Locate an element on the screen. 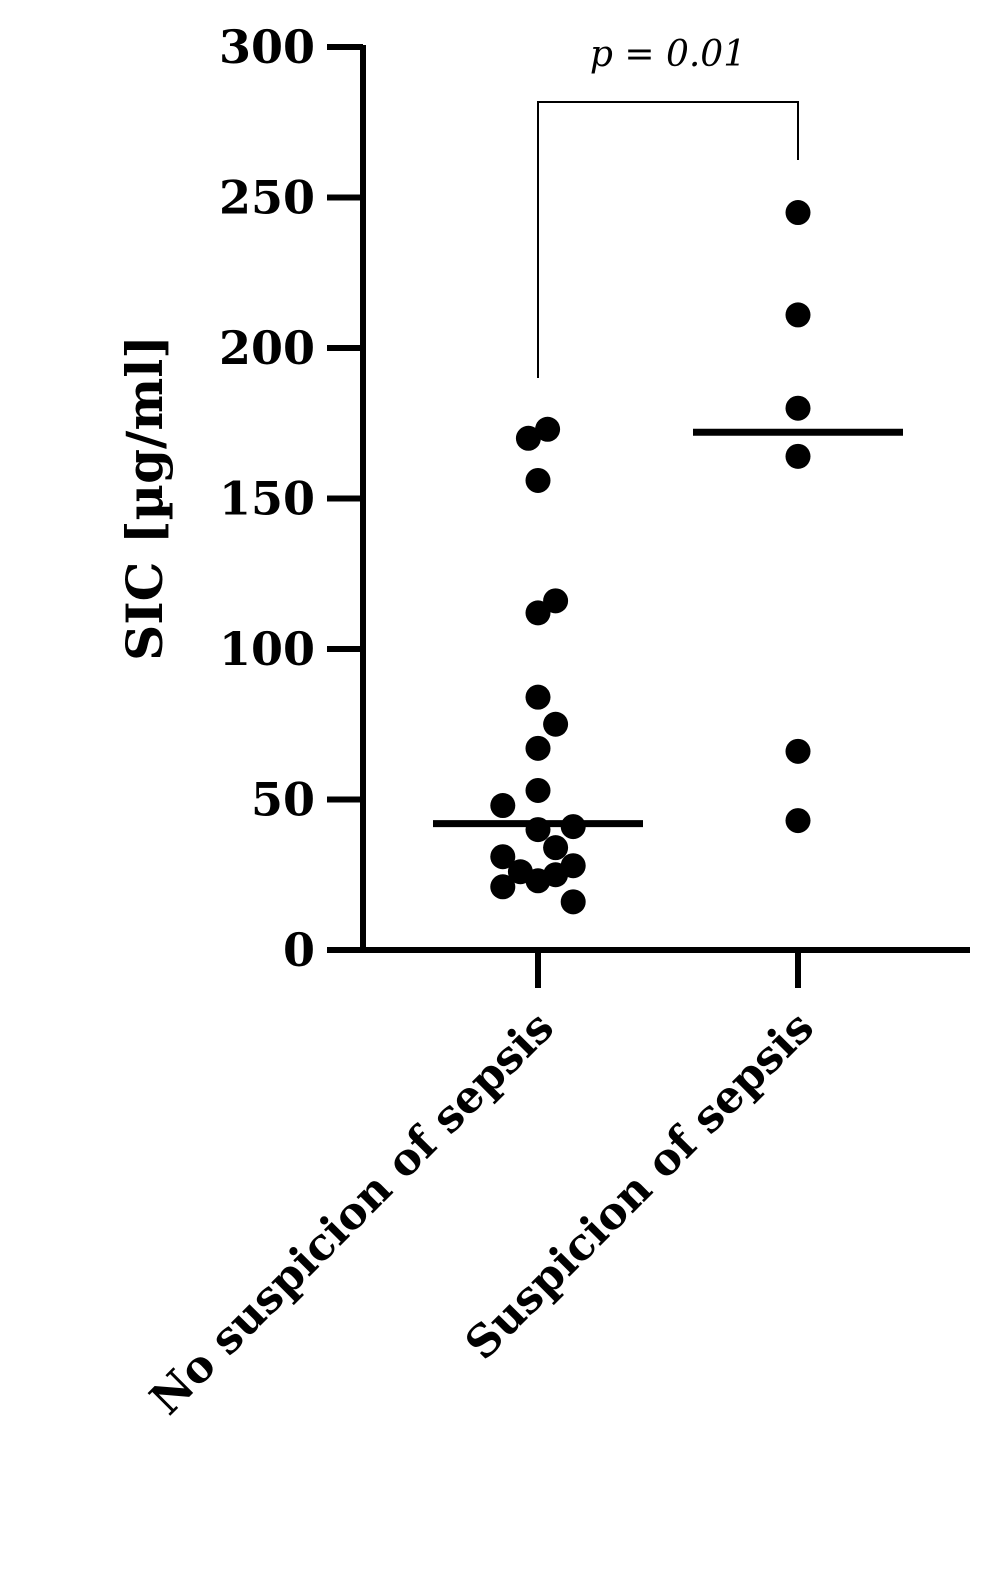 This screenshot has height=1590, width=1008. y-tick-label: 0 is located at coordinates (299, 950).